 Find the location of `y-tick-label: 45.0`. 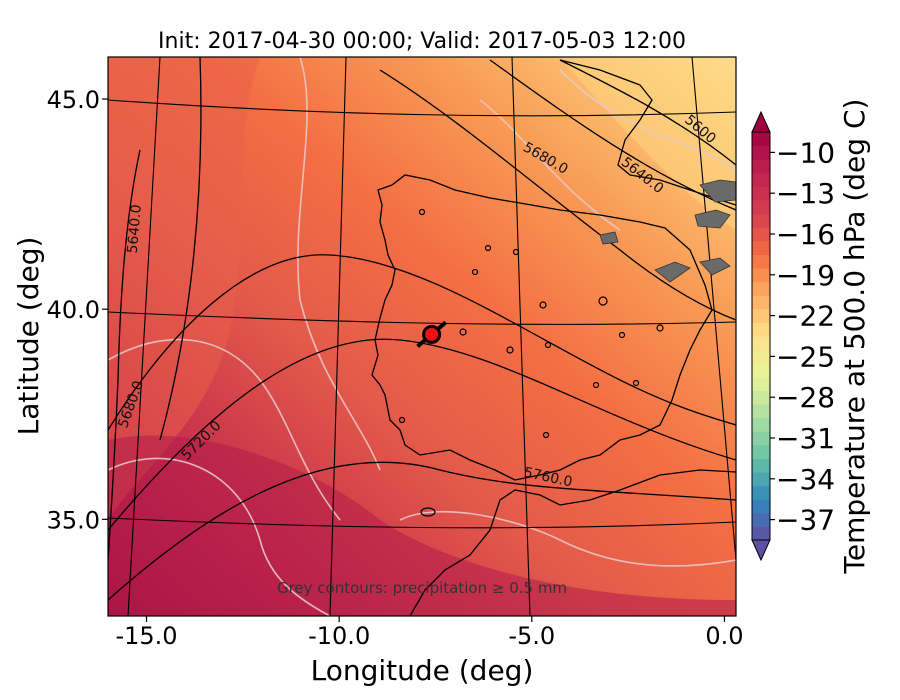

y-tick-label: 45.0 is located at coordinates (73, 100).